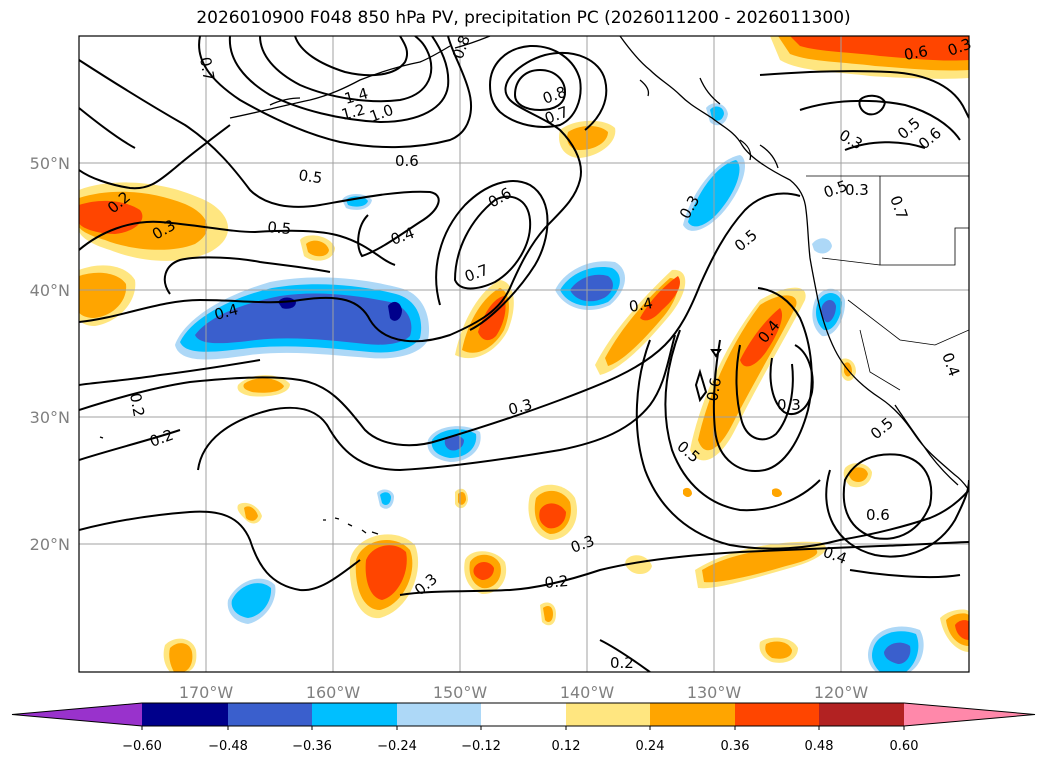 This screenshot has height=765, width=1047. What do you see at coordinates (819, 746) in the screenshot?
I see `colorbar-tick-label: 0.48` at bounding box center [819, 746].